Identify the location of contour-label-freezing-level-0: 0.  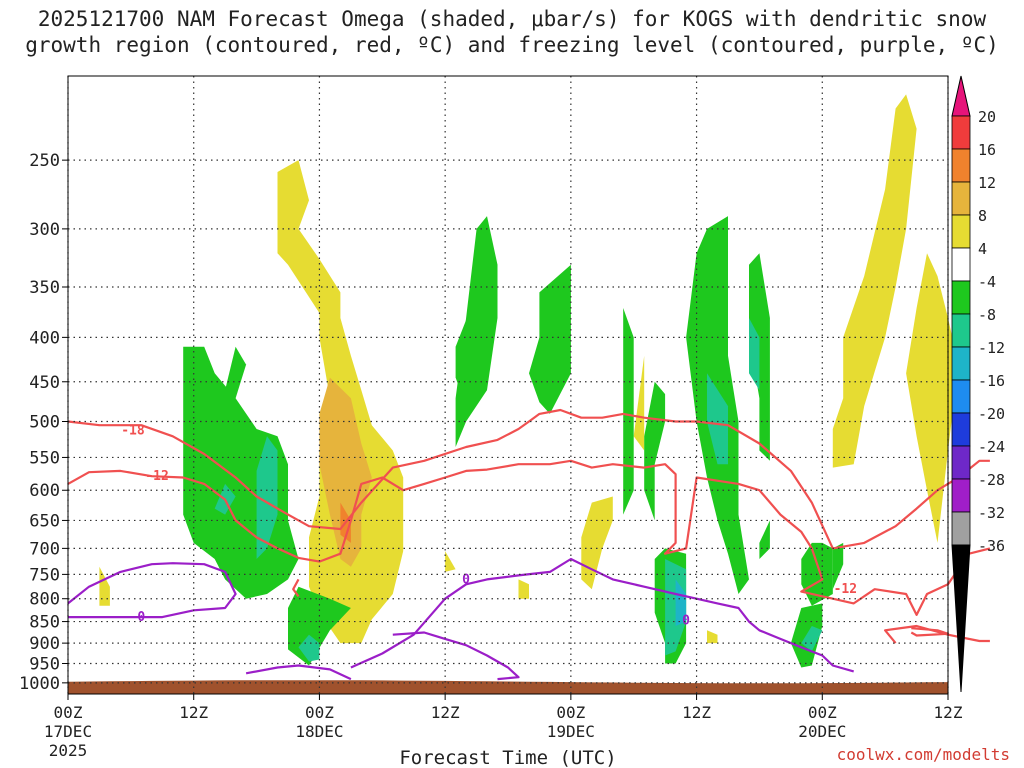
(141, 617).